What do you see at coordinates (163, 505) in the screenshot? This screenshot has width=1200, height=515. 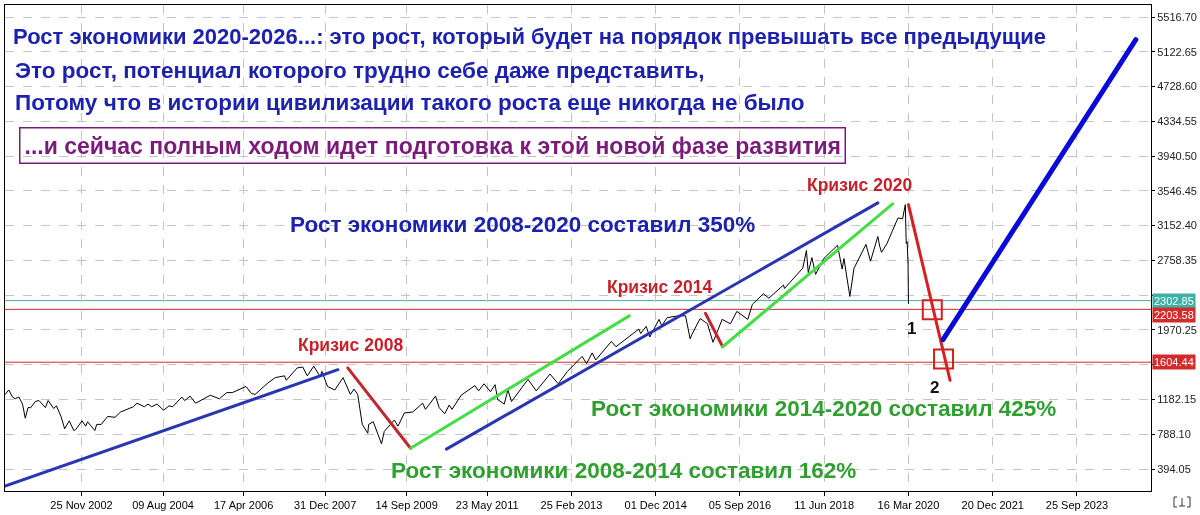 I see `x-tick-label: 09 Aug 2004` at bounding box center [163, 505].